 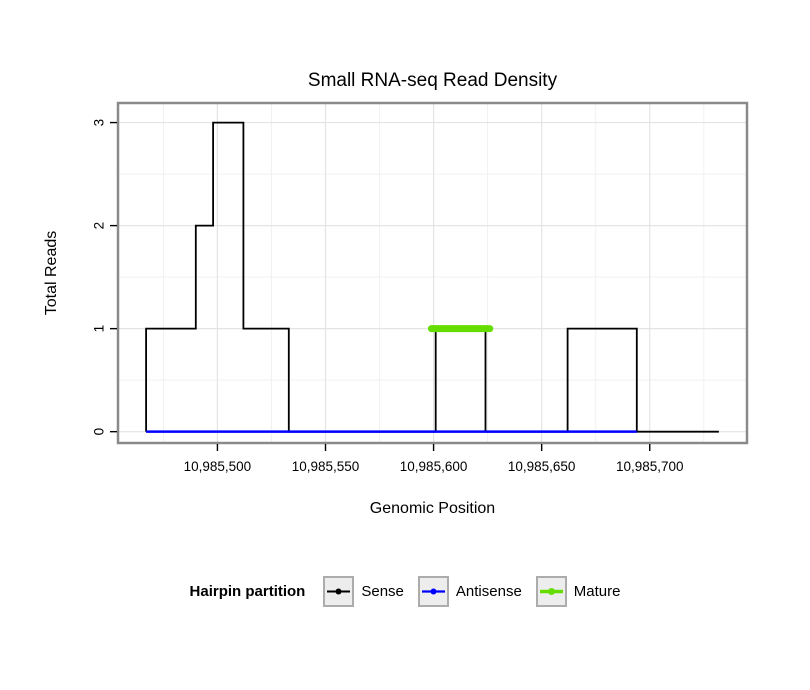 I want to click on legend-entries: Sense Antisense Mature, so click(x=471, y=591).